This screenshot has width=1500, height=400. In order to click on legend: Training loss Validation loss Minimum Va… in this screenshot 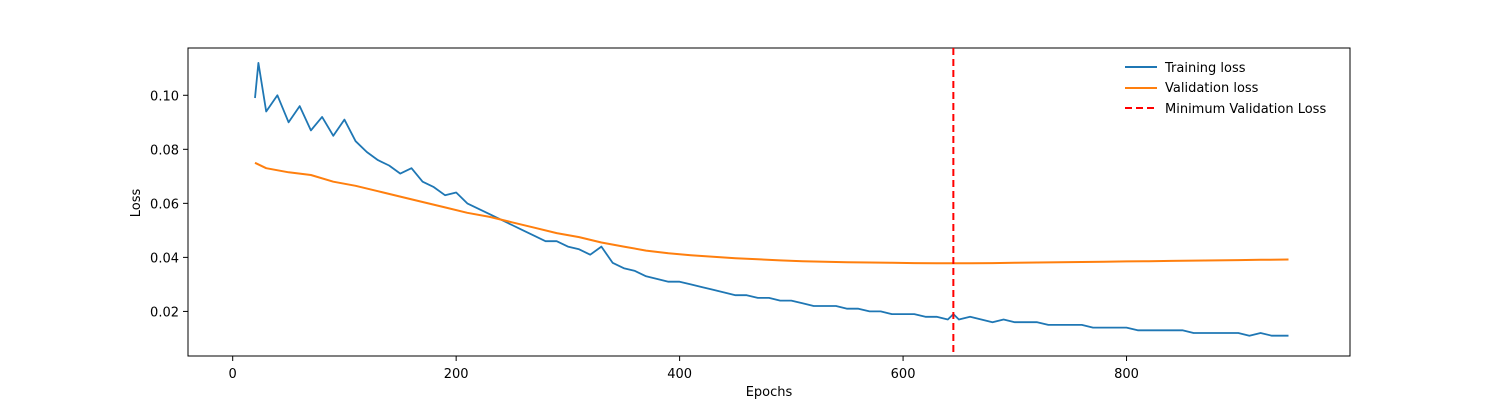, I will do `click(1225, 89)`.